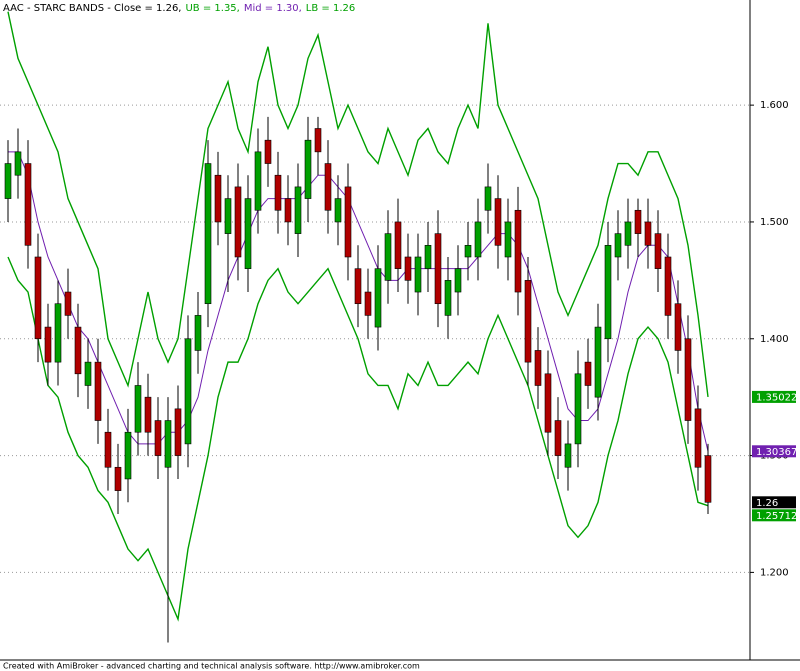 The image size is (800, 671). I want to click on y-tick-label: 1.600, so click(774, 105).